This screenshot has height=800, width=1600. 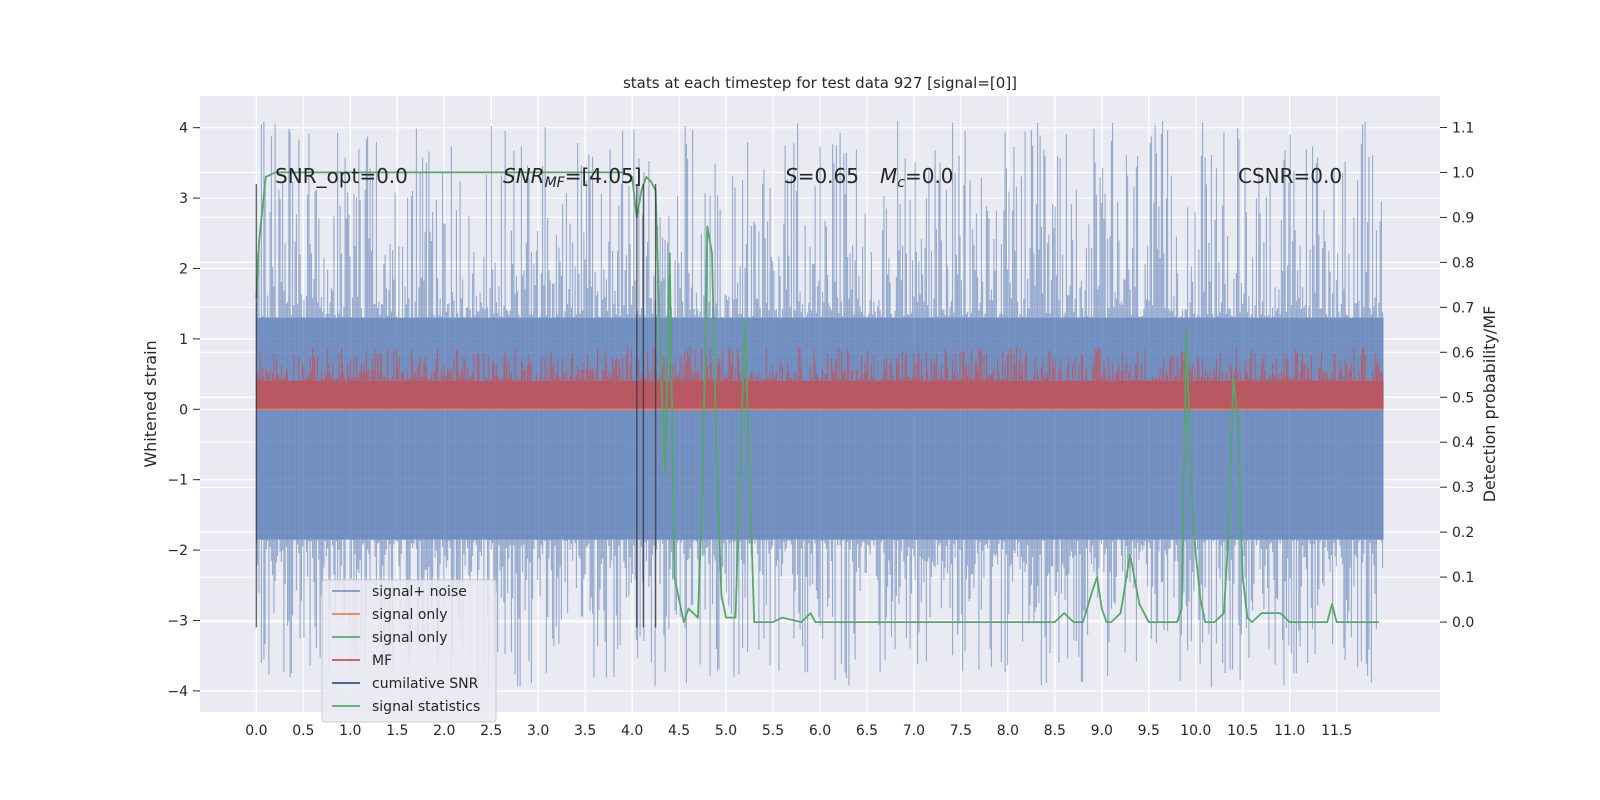 What do you see at coordinates (819, 378) in the screenshot?
I see `series-mf` at bounding box center [819, 378].